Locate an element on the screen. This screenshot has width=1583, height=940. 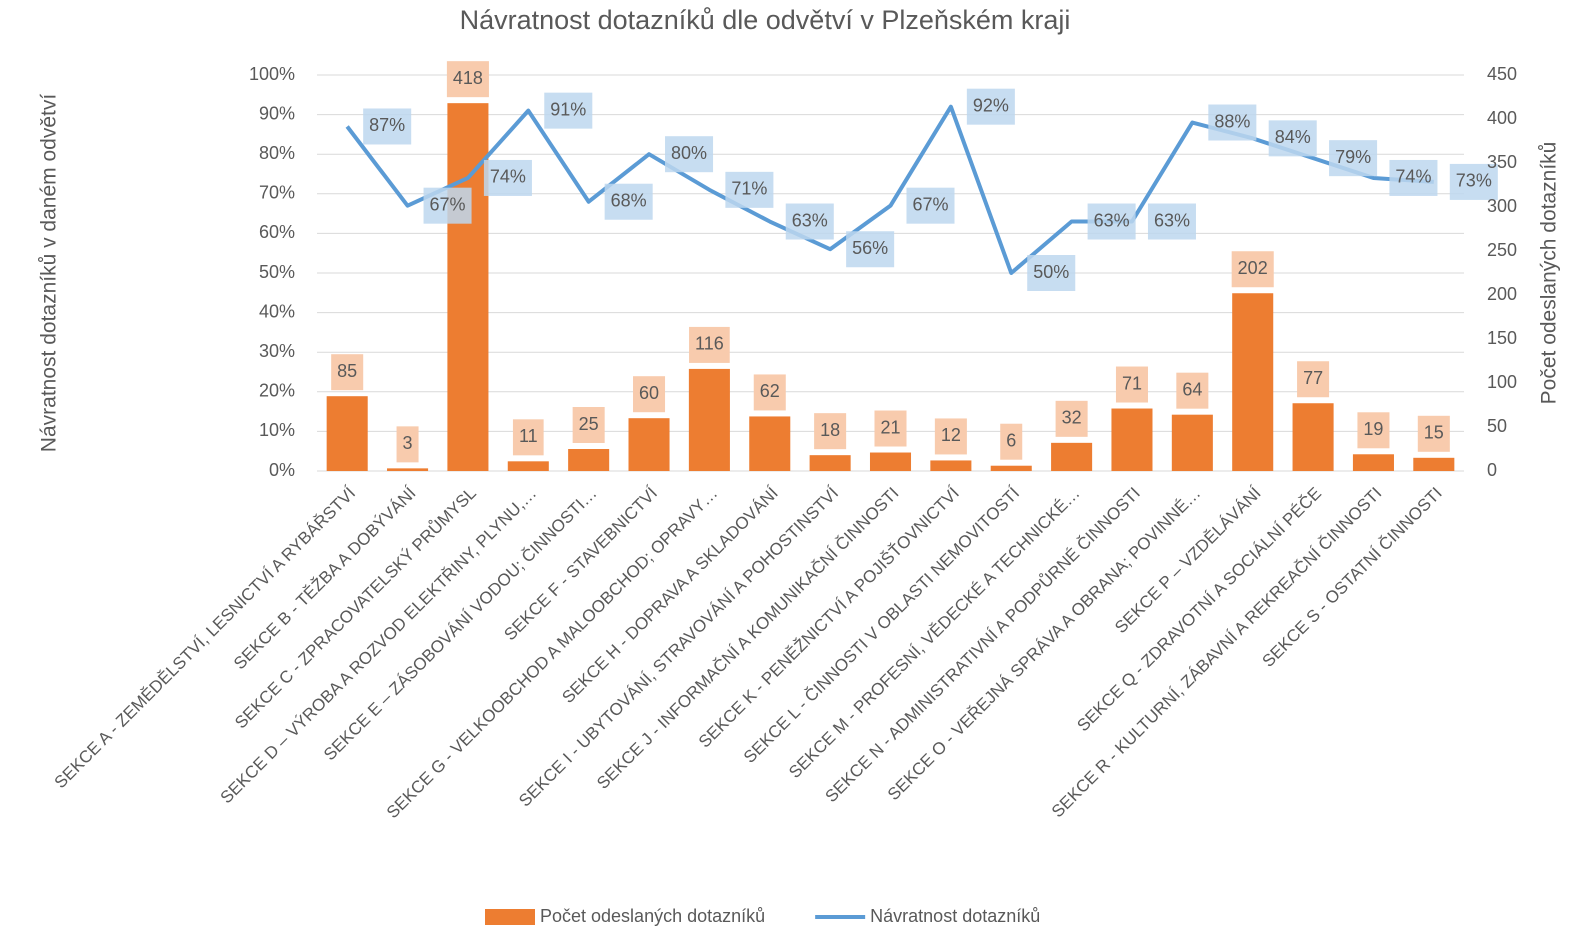
line-value-label: 68% is located at coordinates (629, 200).